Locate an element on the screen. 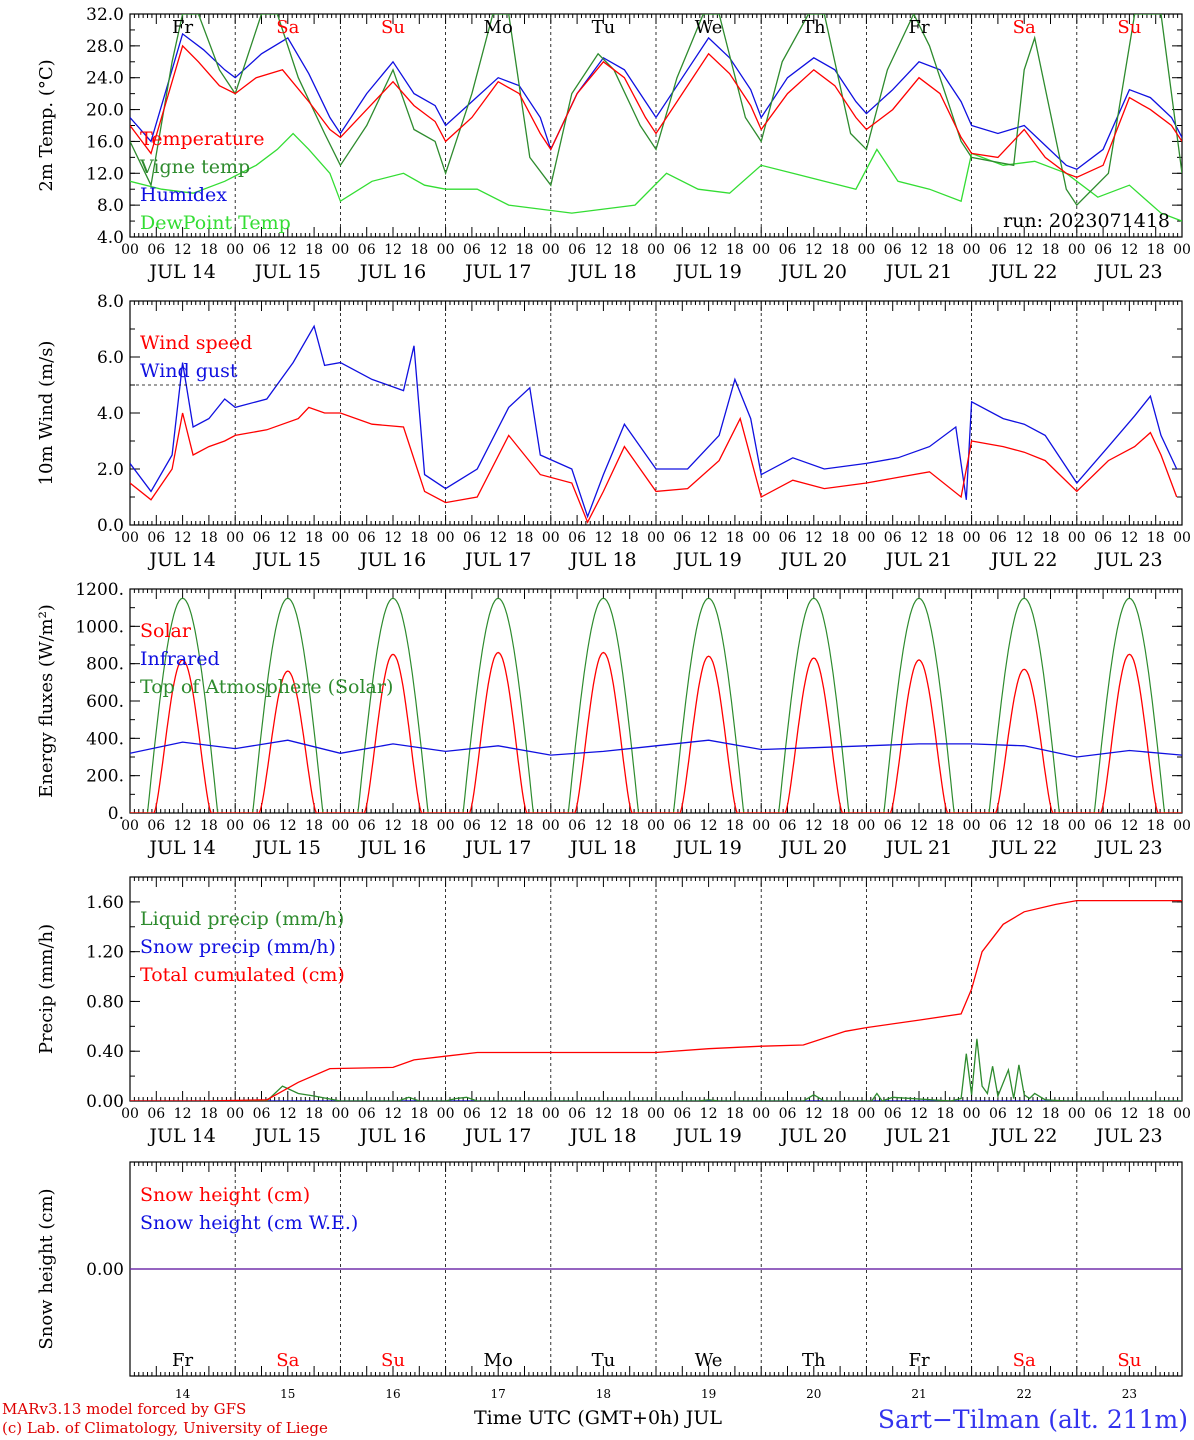 Image resolution: width=1194 pixels, height=1440 pixels. day-number-label: 17 is located at coordinates (498, 1394).